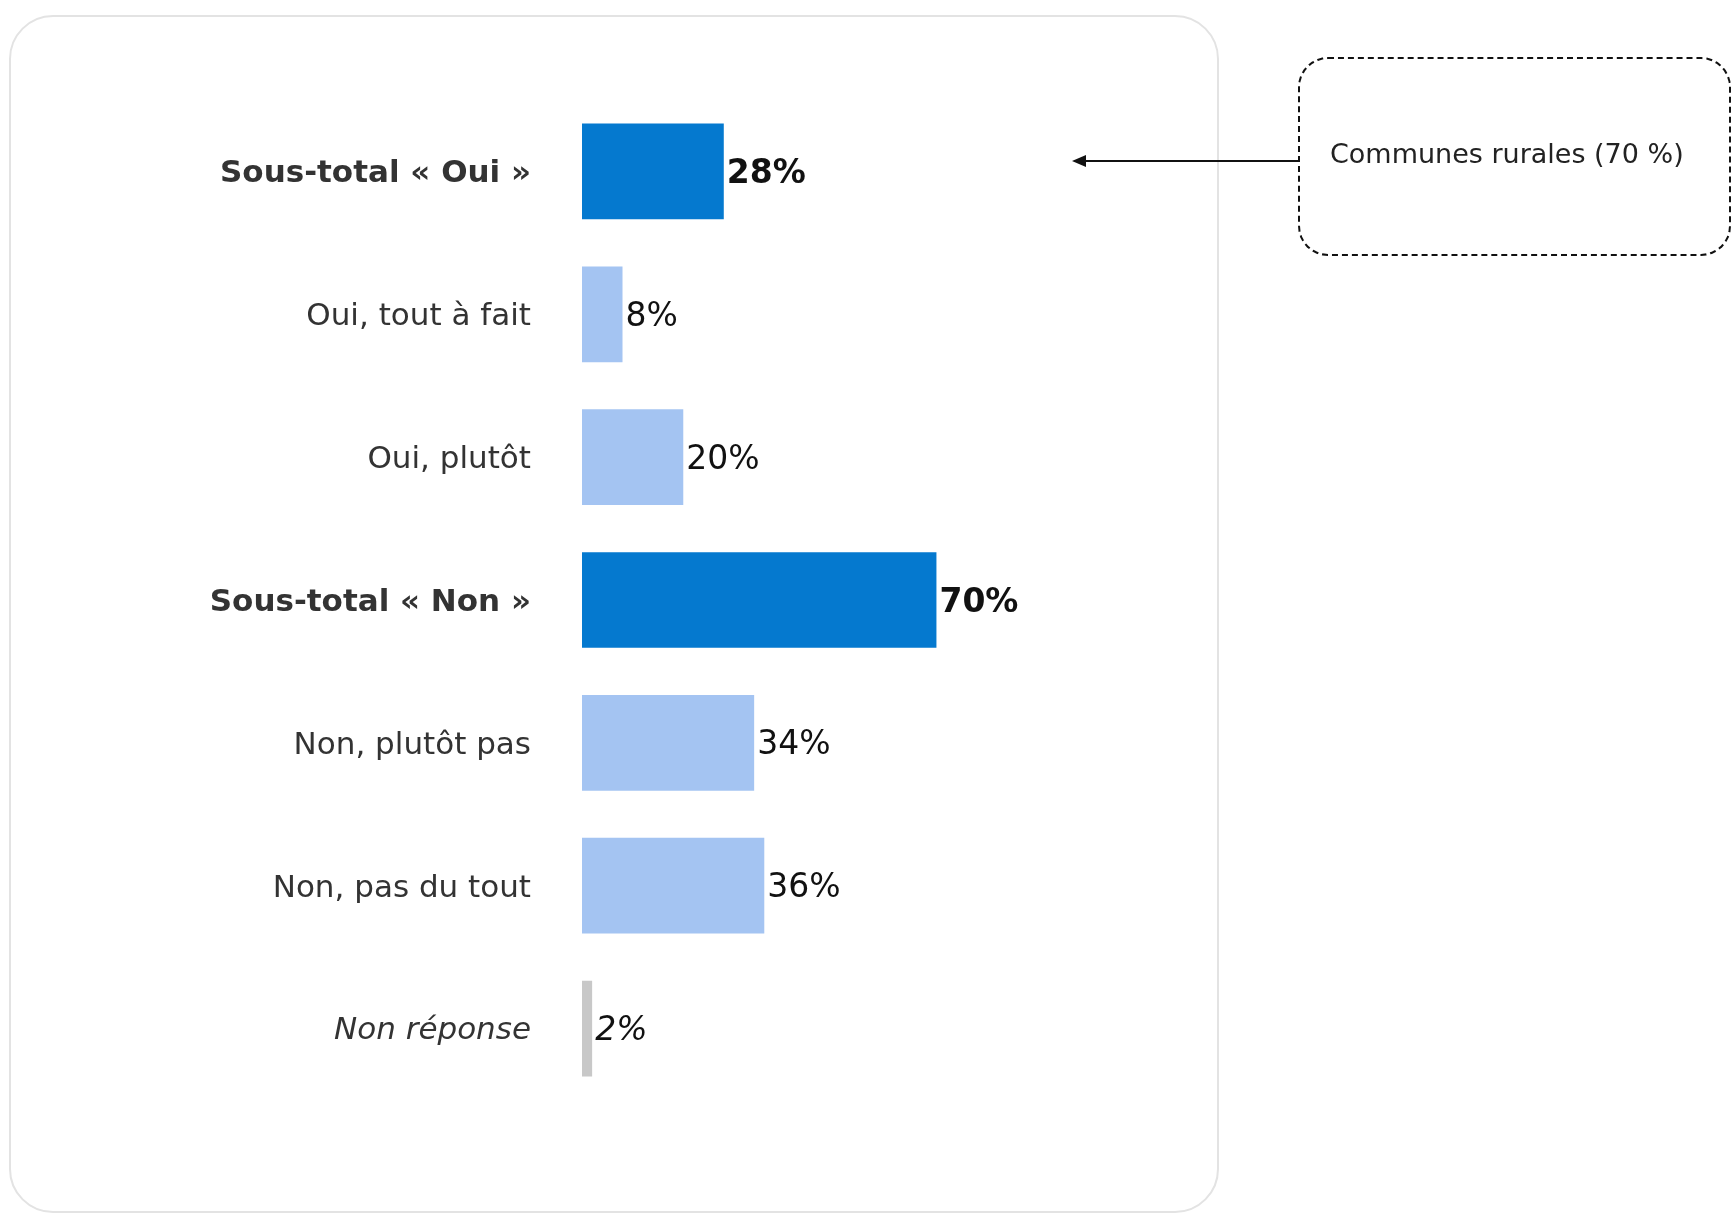  What do you see at coordinates (418, 314) in the screenshot?
I see `y-tick-label: Oui, tout à fait` at bounding box center [418, 314].